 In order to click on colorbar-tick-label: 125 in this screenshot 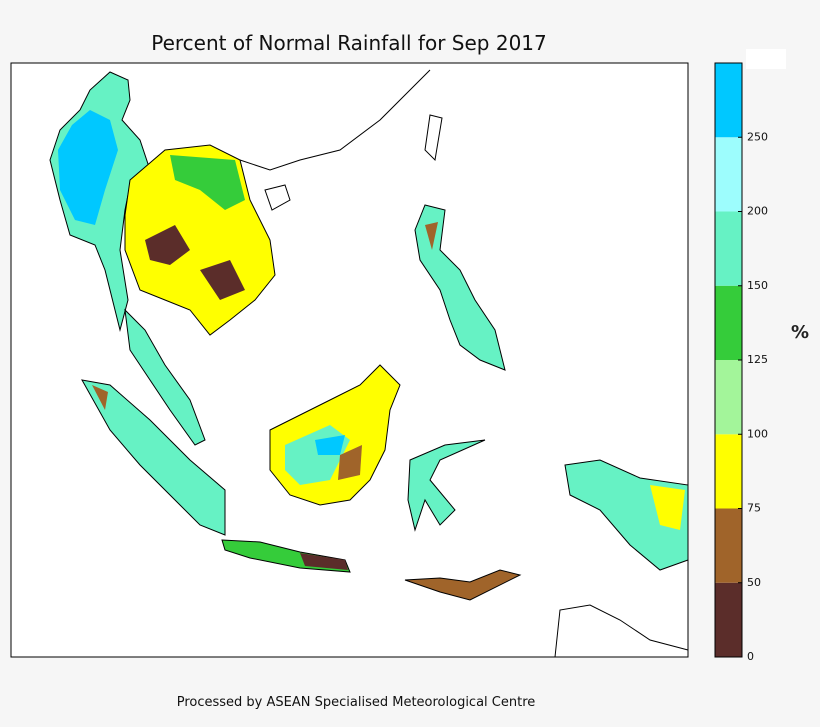, I will do `click(757, 359)`.